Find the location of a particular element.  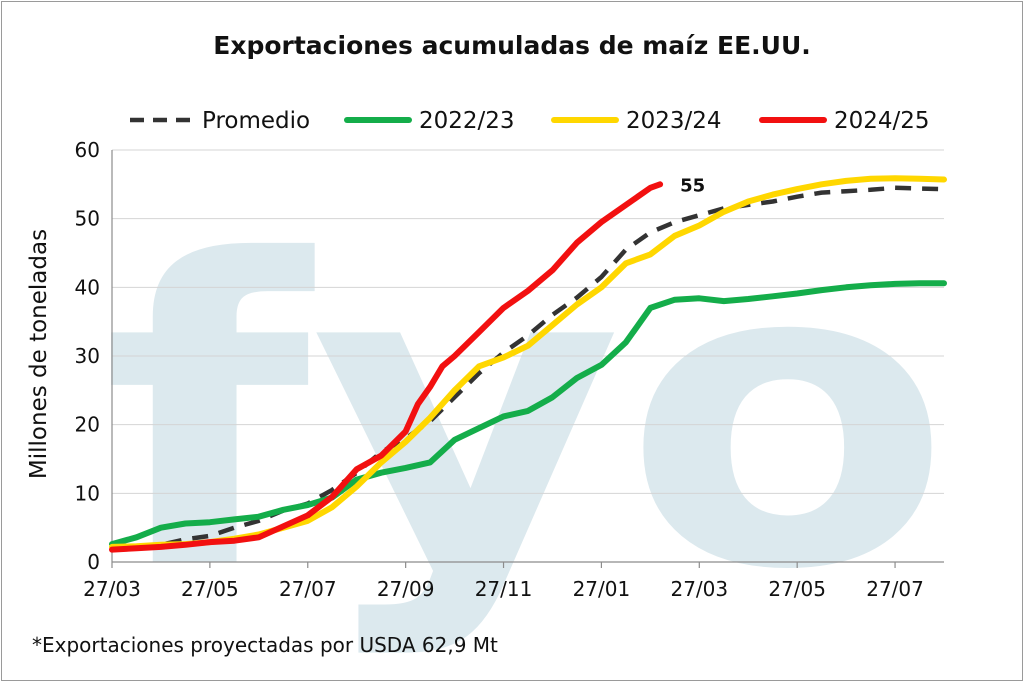

y-tick-label: 60 is located at coordinates (87, 150).